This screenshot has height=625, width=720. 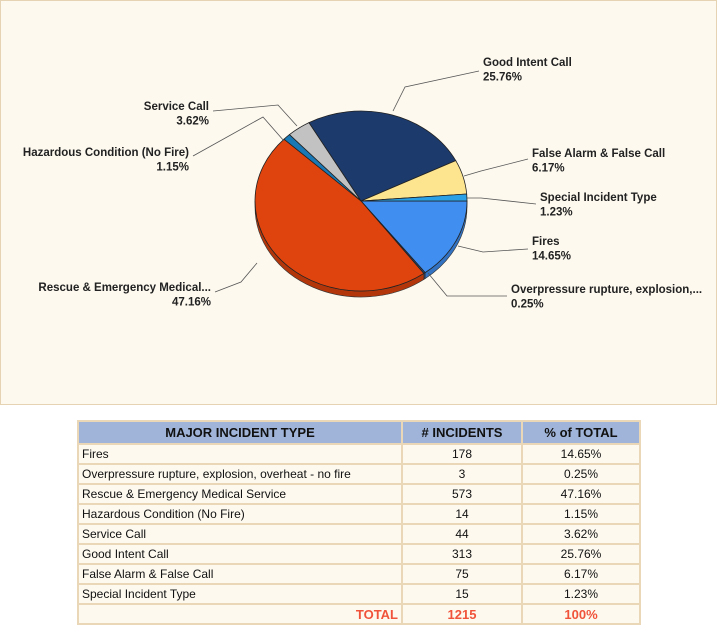 What do you see at coordinates (581, 554) in the screenshot?
I see `cell-percent: 25.76%` at bounding box center [581, 554].